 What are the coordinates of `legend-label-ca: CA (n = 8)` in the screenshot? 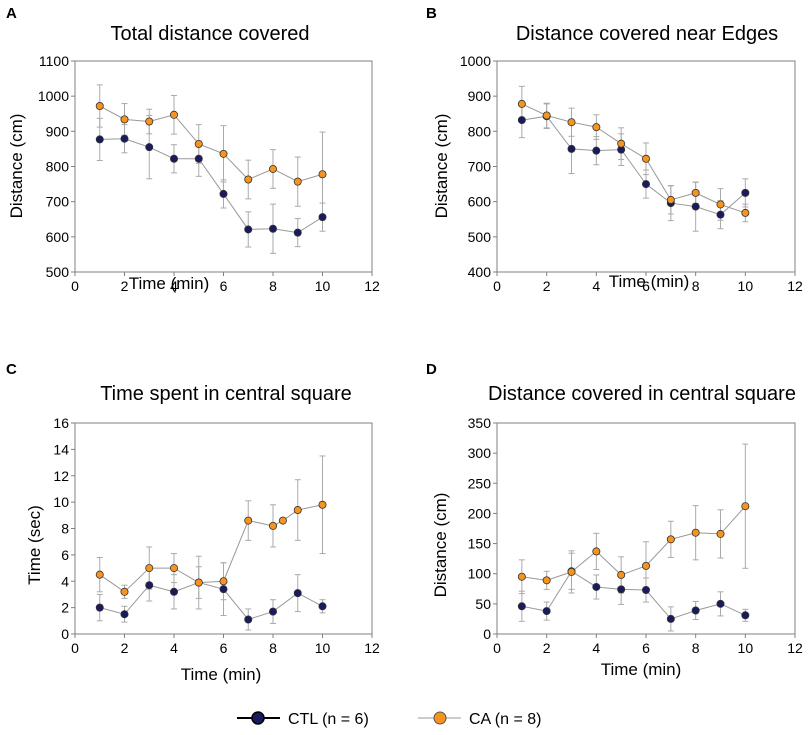 It's located at (505, 719).